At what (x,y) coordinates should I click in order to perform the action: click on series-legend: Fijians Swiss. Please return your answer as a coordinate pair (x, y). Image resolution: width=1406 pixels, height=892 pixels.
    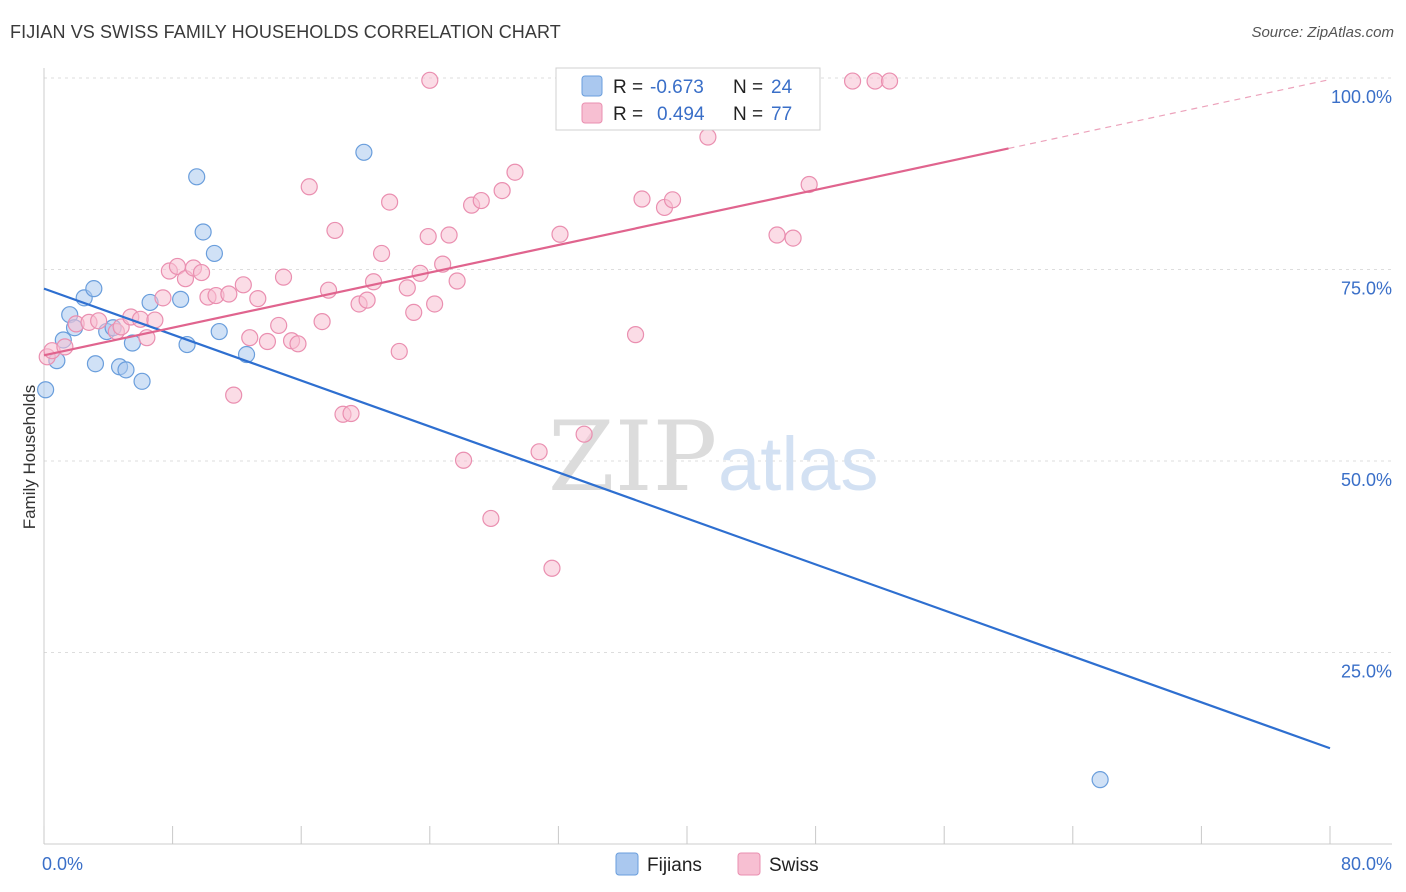
    Looking at the image, I should click on (717, 864).